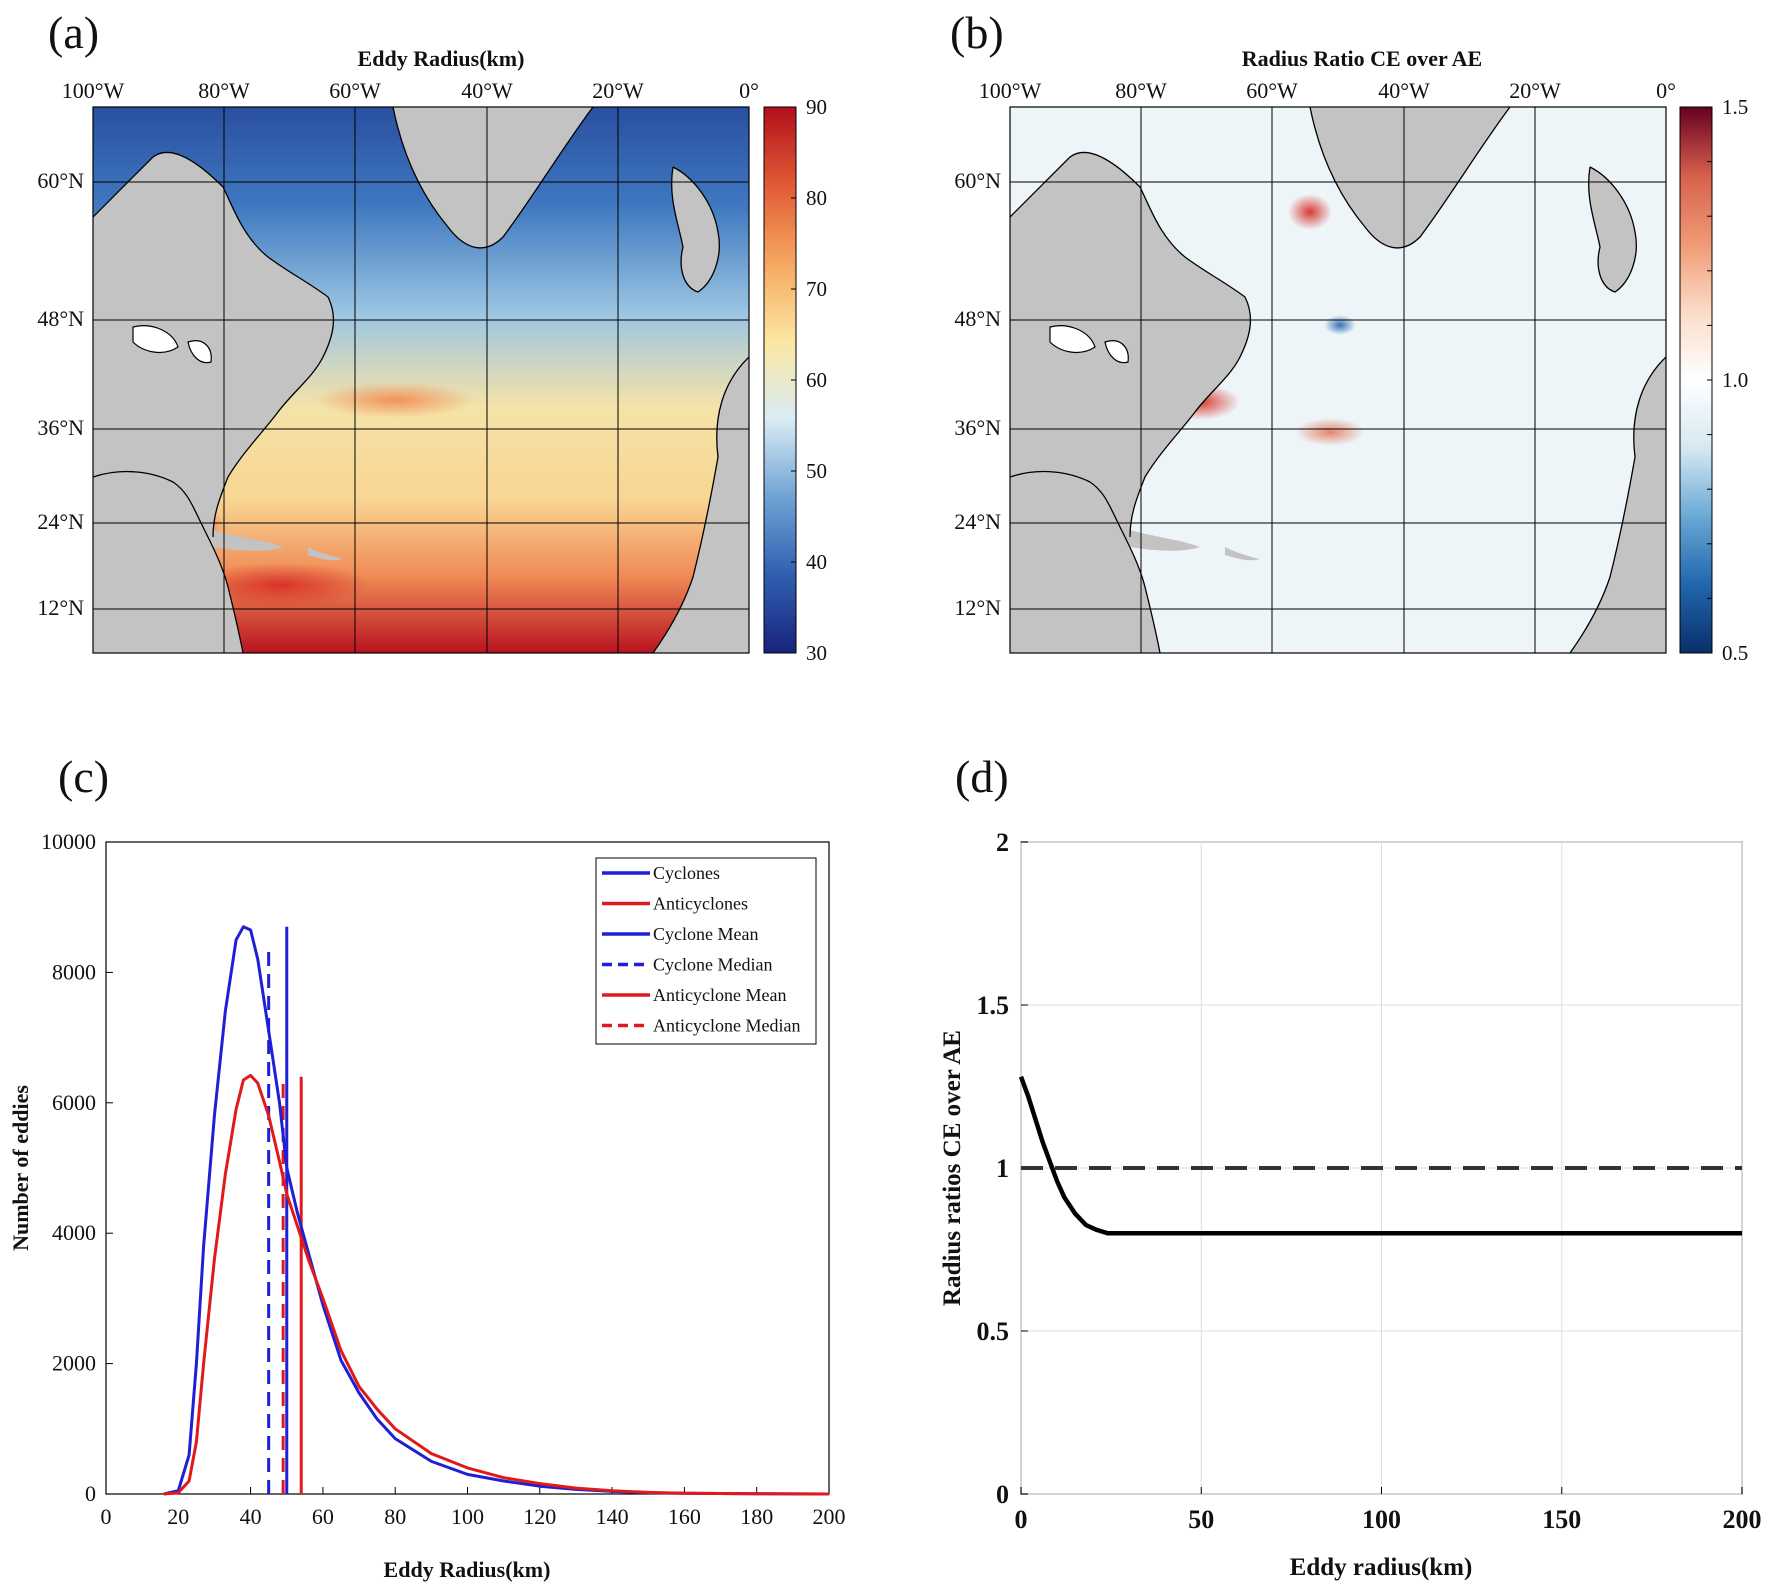  What do you see at coordinates (700, 904) in the screenshot?
I see `legend-label: Anticyclones` at bounding box center [700, 904].